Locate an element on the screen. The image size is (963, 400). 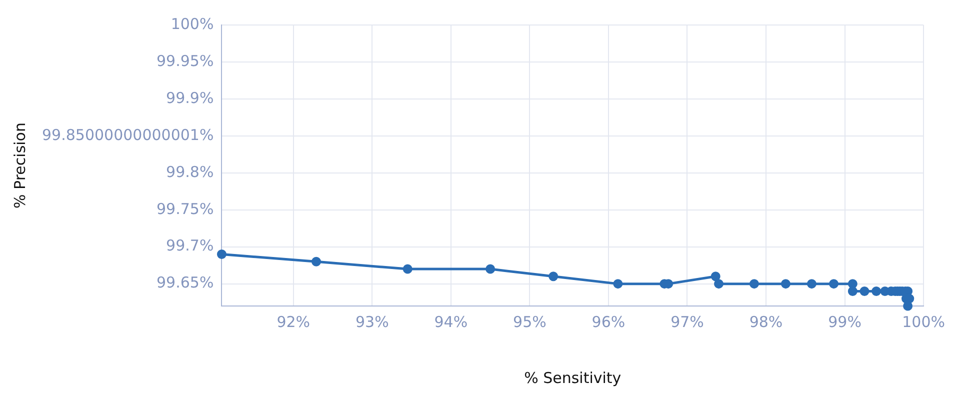
y-tick-label: 99.7% is located at coordinates (190, 245).